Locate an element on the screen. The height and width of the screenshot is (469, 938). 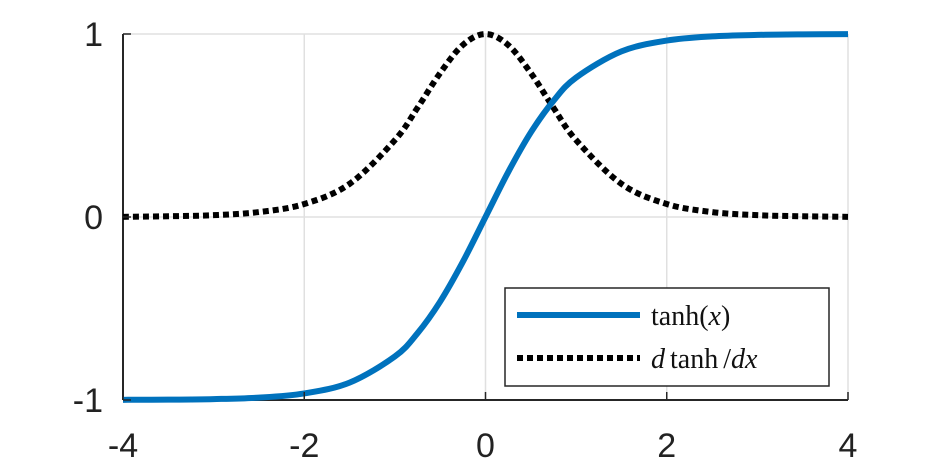
legend: tanh(x) d tanh/dx is located at coordinates (667, 337).